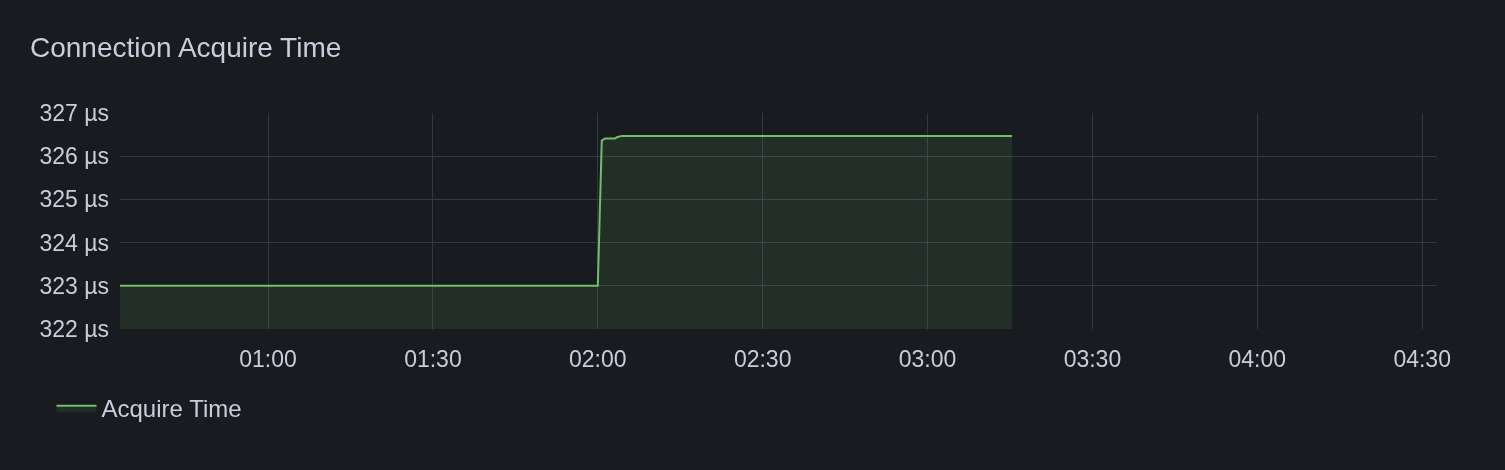 The image size is (1505, 470). I want to click on y-tick-label: 325 µs, so click(74, 199).